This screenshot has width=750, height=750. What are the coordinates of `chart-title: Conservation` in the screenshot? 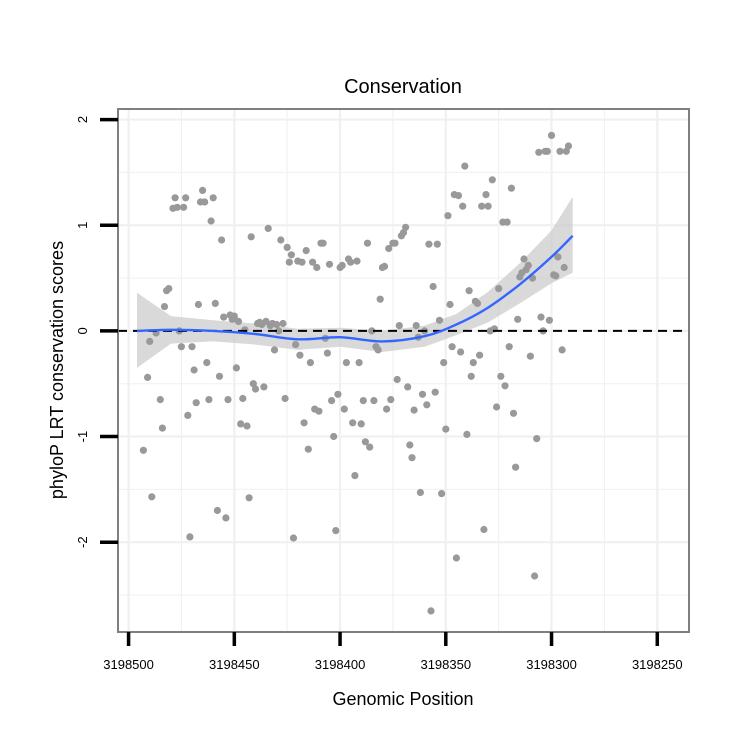 It's located at (403, 87).